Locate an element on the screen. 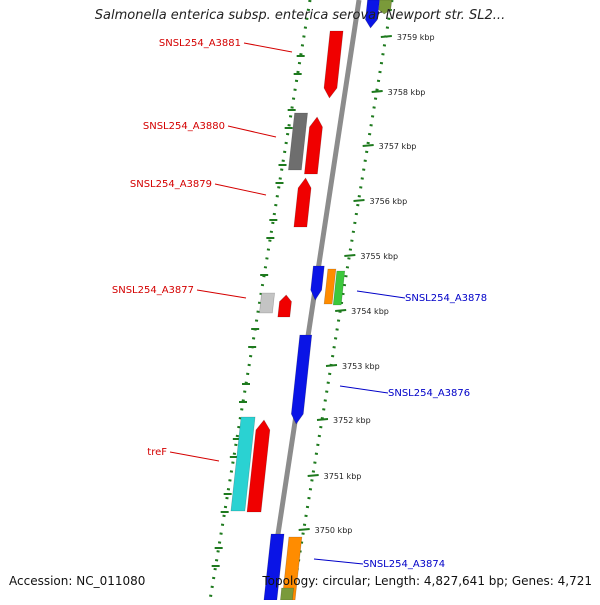 The width and height of the screenshot is (600, 605). gene-label: SNSL254_A3877 is located at coordinates (153, 290).